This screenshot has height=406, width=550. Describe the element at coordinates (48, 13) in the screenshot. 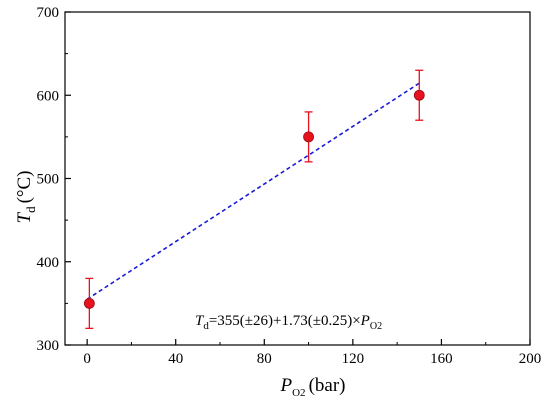

I see `y-tick-label: 700` at that location.